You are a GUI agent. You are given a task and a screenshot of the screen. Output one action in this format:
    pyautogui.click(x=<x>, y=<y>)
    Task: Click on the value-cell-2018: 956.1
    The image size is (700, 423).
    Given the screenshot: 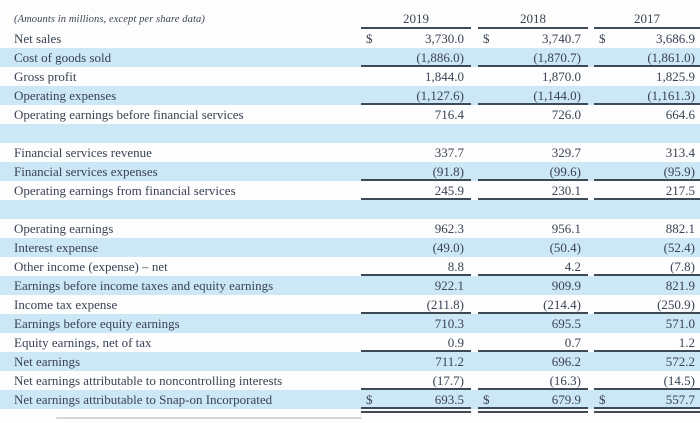 What is the action you would take?
    pyautogui.click(x=533, y=228)
    